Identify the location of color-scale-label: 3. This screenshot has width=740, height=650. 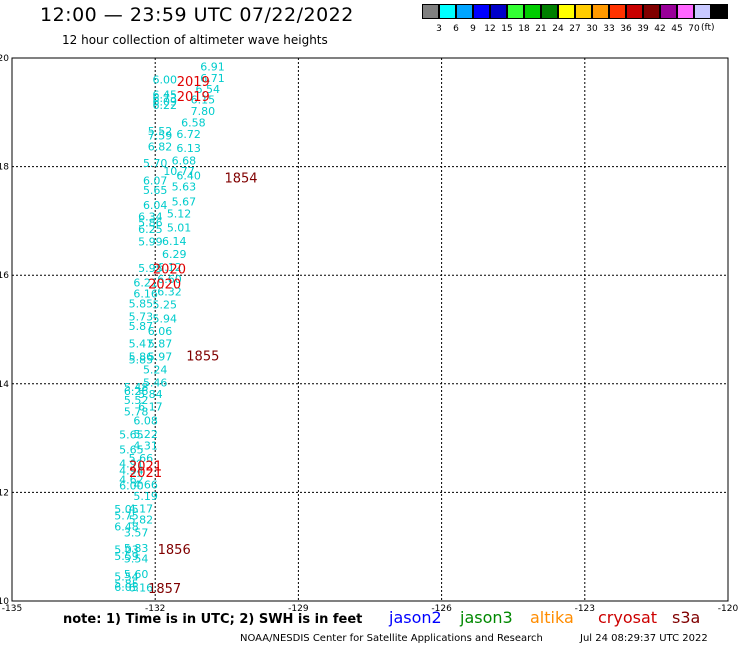
(439, 29).